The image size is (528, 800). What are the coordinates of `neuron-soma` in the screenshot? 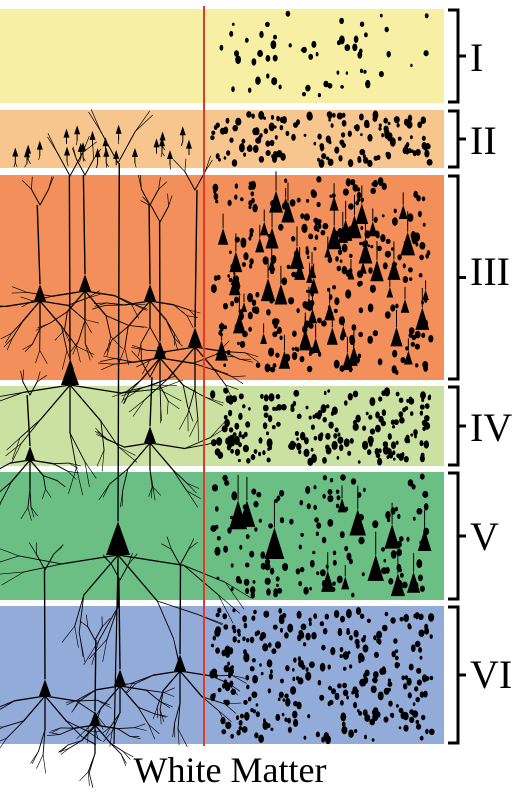 It's located at (180, 662).